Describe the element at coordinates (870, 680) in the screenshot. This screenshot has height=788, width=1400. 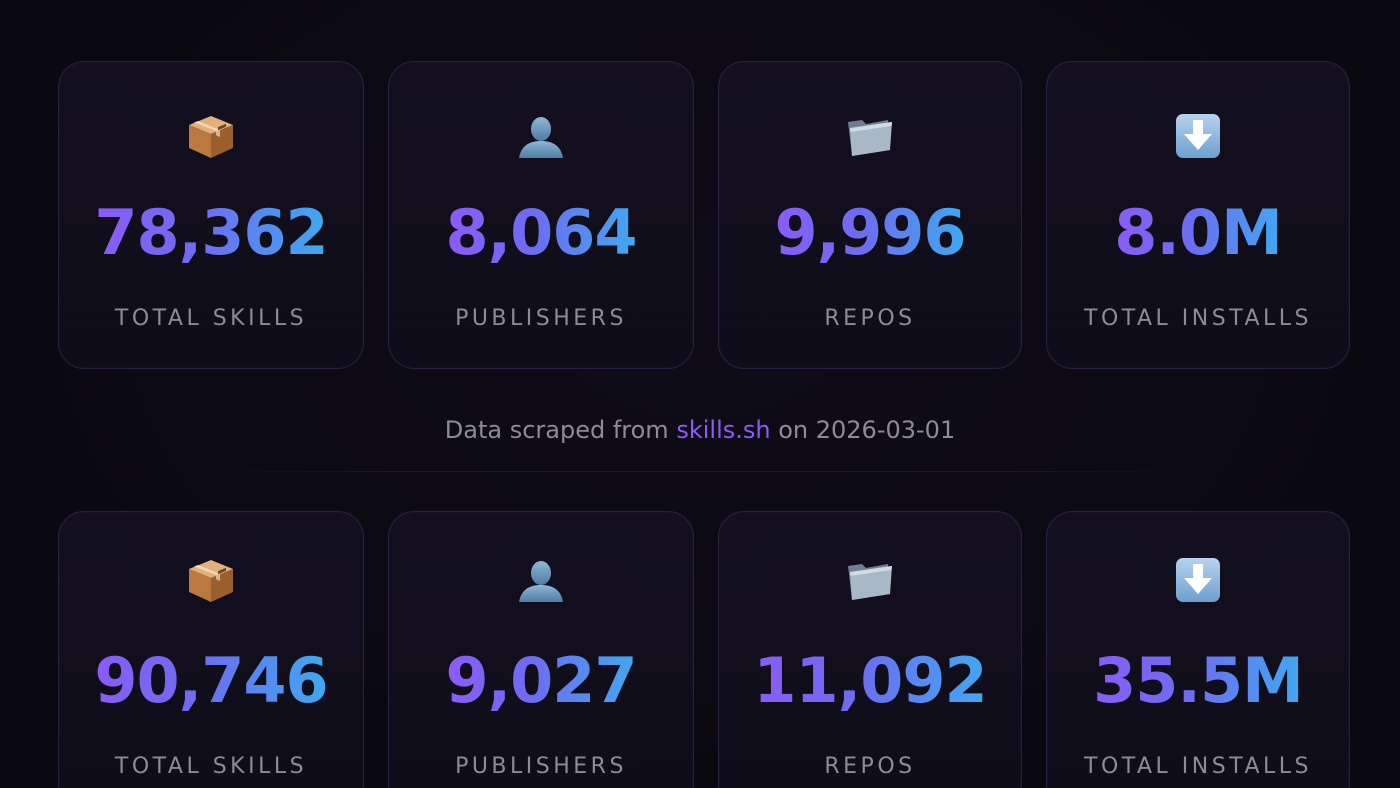
I see `stat-value: 11,092` at that location.